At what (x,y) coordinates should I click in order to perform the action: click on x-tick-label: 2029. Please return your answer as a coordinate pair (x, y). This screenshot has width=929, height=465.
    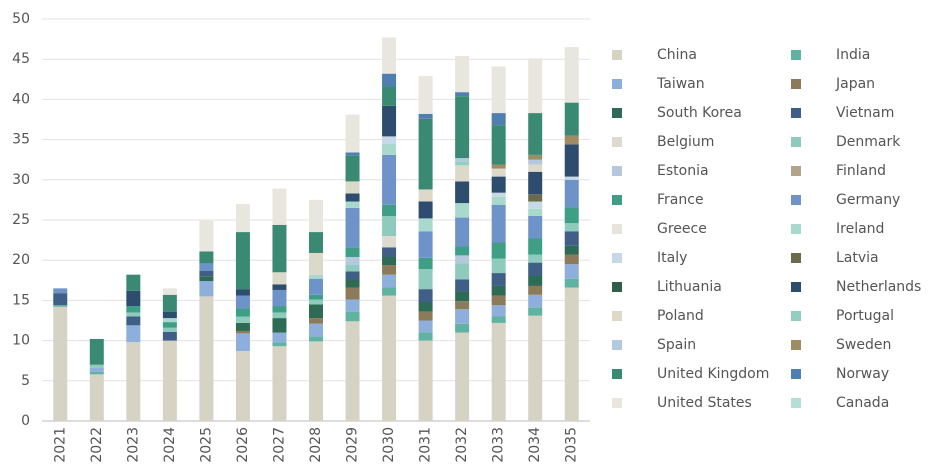
    Looking at the image, I should click on (353, 445).